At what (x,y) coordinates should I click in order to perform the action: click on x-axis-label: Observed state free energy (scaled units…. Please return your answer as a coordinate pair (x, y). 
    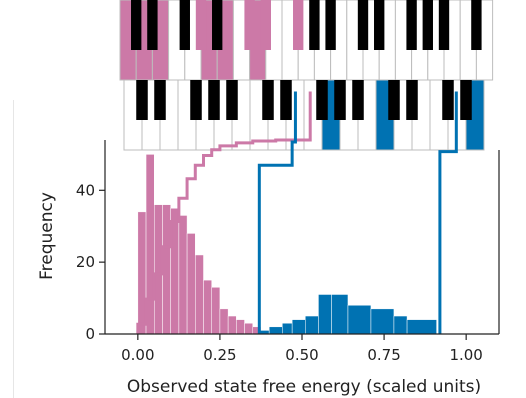
    Looking at the image, I should click on (304, 387).